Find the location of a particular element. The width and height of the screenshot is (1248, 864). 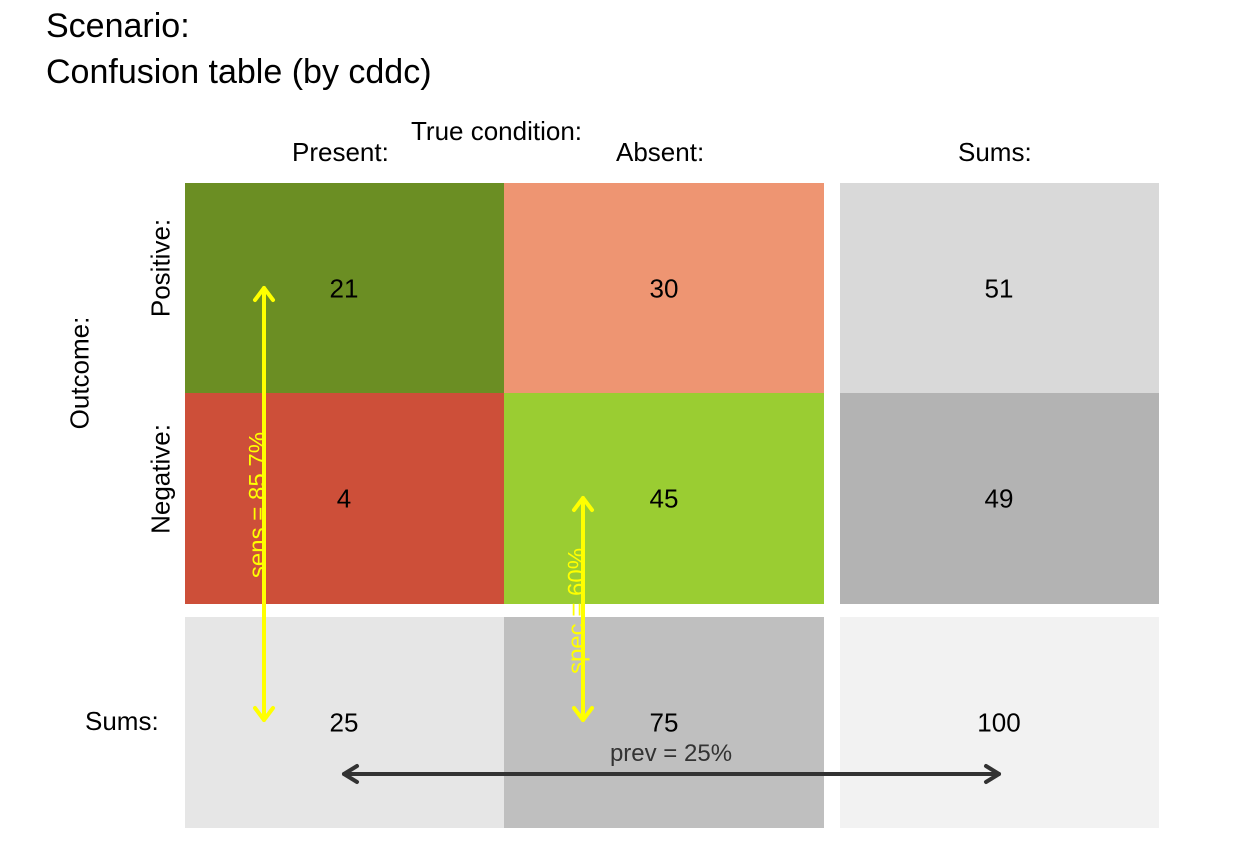

value-sum-positive: 51 is located at coordinates (999, 288).